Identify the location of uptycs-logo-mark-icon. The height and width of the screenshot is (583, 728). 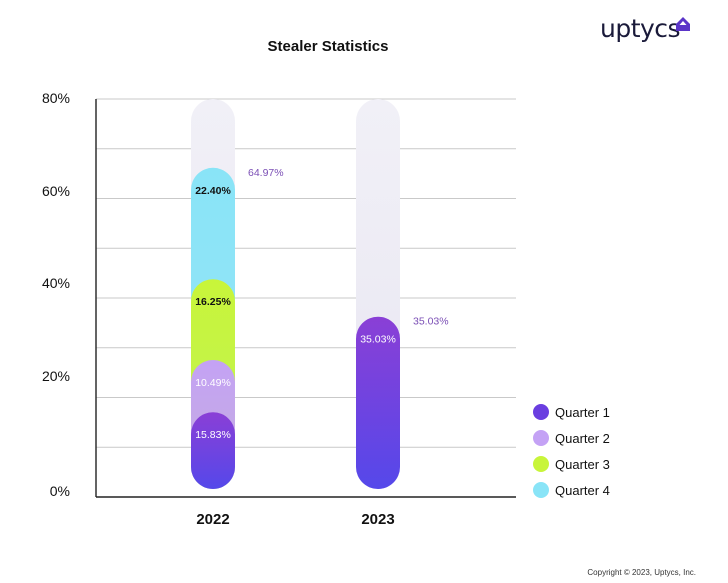
(683, 24).